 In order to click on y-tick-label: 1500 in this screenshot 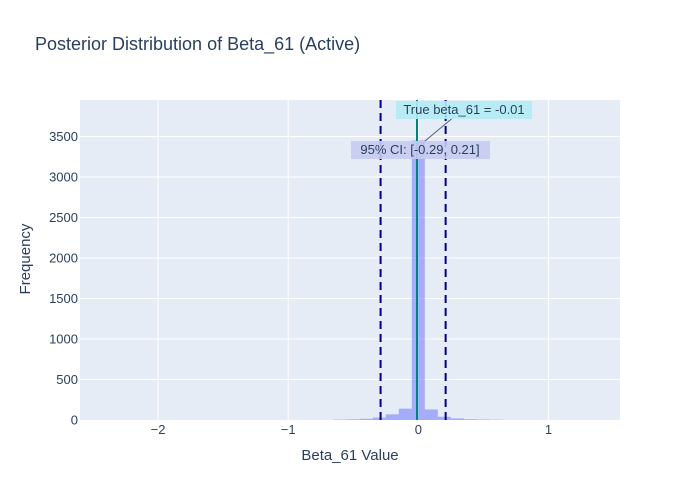, I will do `click(63, 298)`.